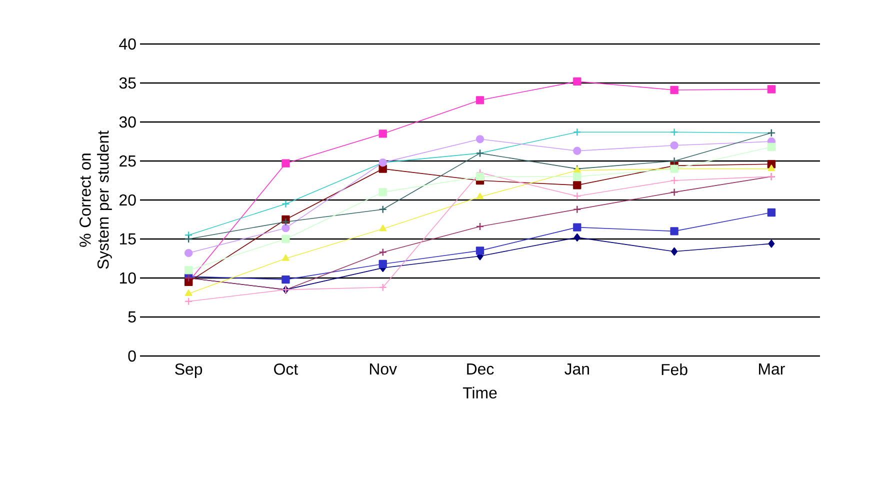  Describe the element at coordinates (286, 369) in the screenshot. I see `x-tick-label: Oct` at that location.